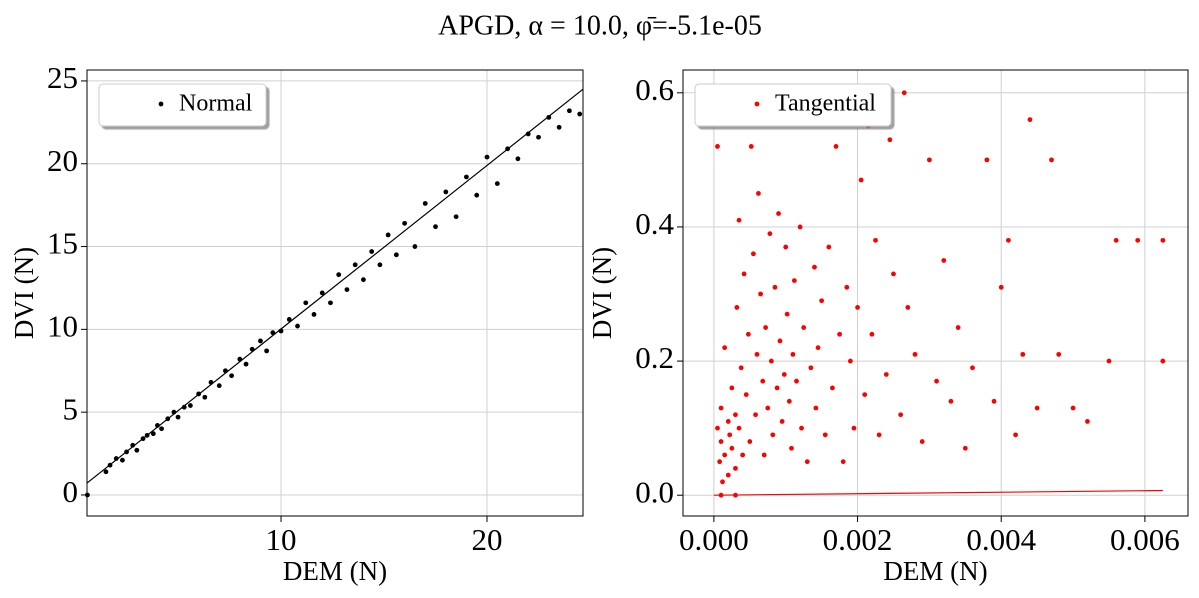 The height and width of the screenshot is (598, 1199). I want to click on y-tick-label: 0.6, so click(654, 89).